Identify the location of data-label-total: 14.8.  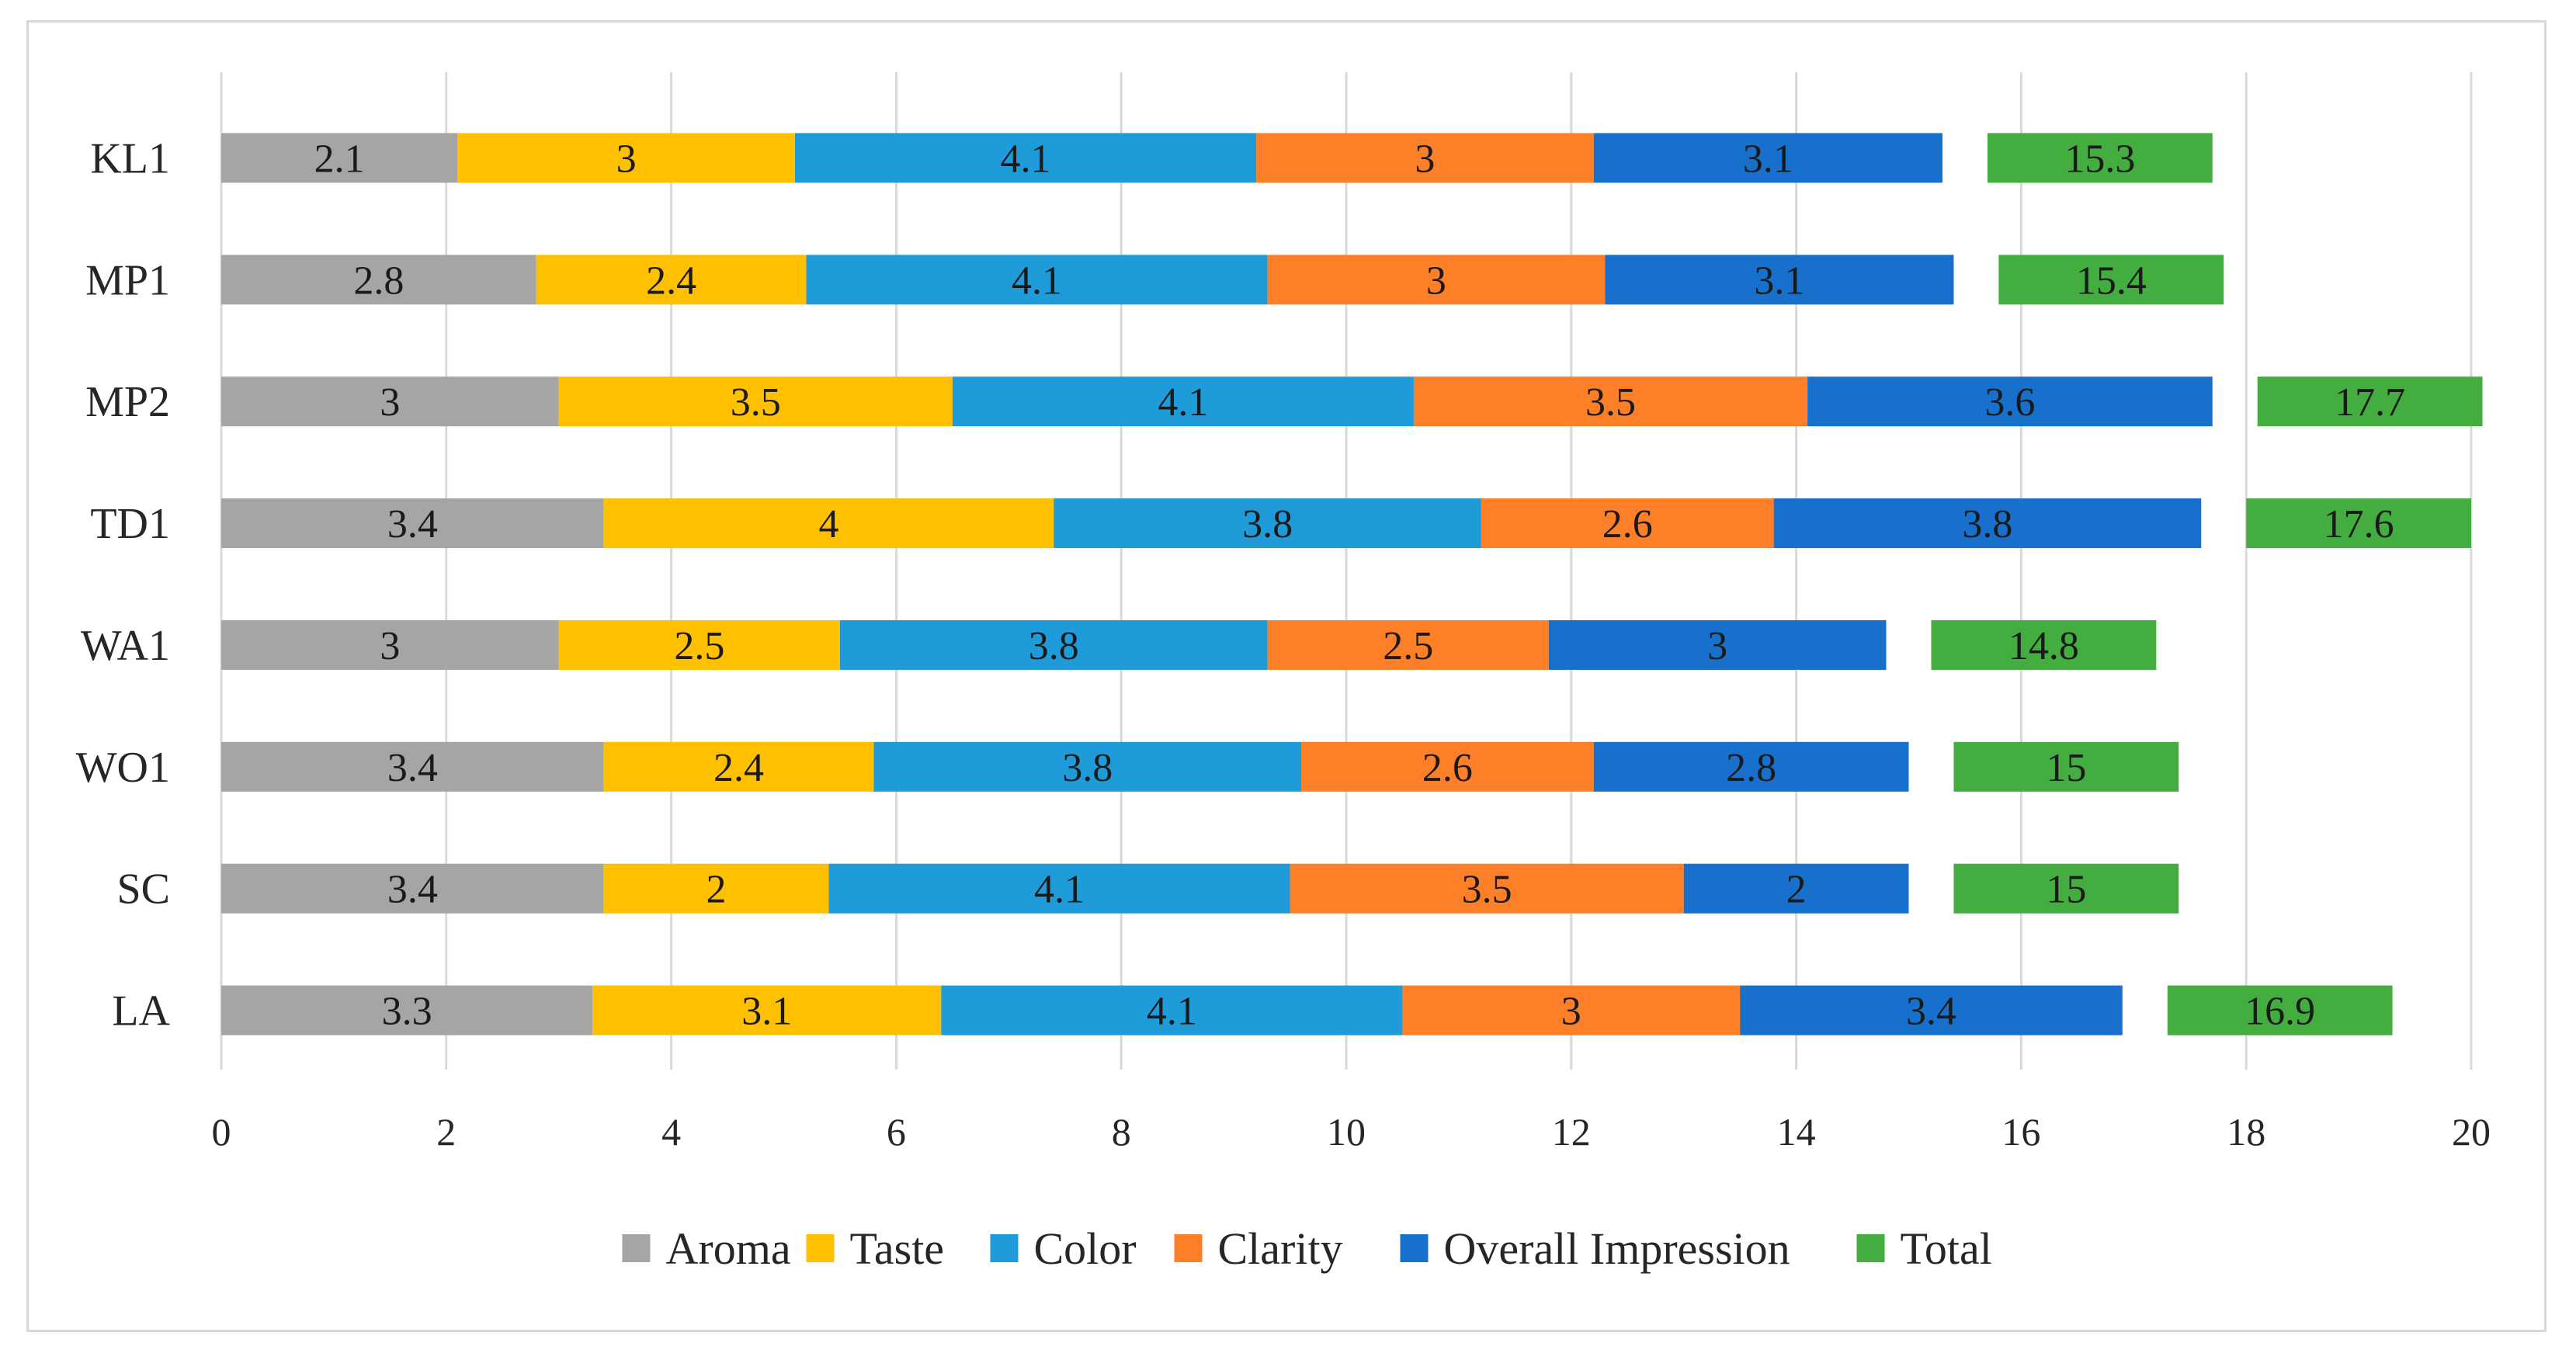
(2043, 646).